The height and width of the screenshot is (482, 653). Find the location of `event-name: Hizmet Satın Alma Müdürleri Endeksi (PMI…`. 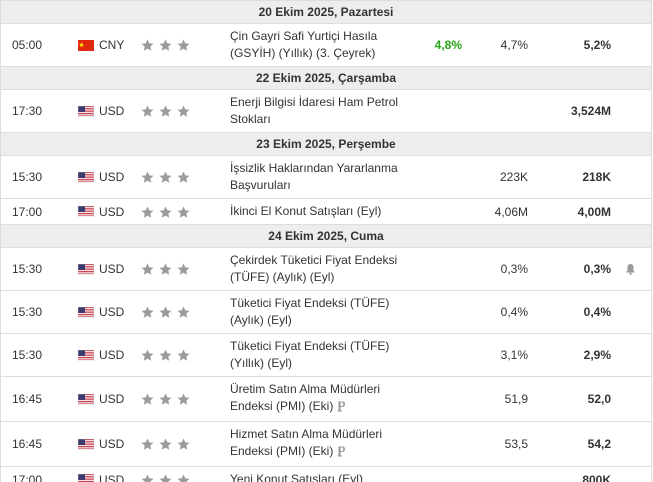

event-name: Hizmet Satın Alma Müdürleri Endeksi (PMI… is located at coordinates (319, 444).